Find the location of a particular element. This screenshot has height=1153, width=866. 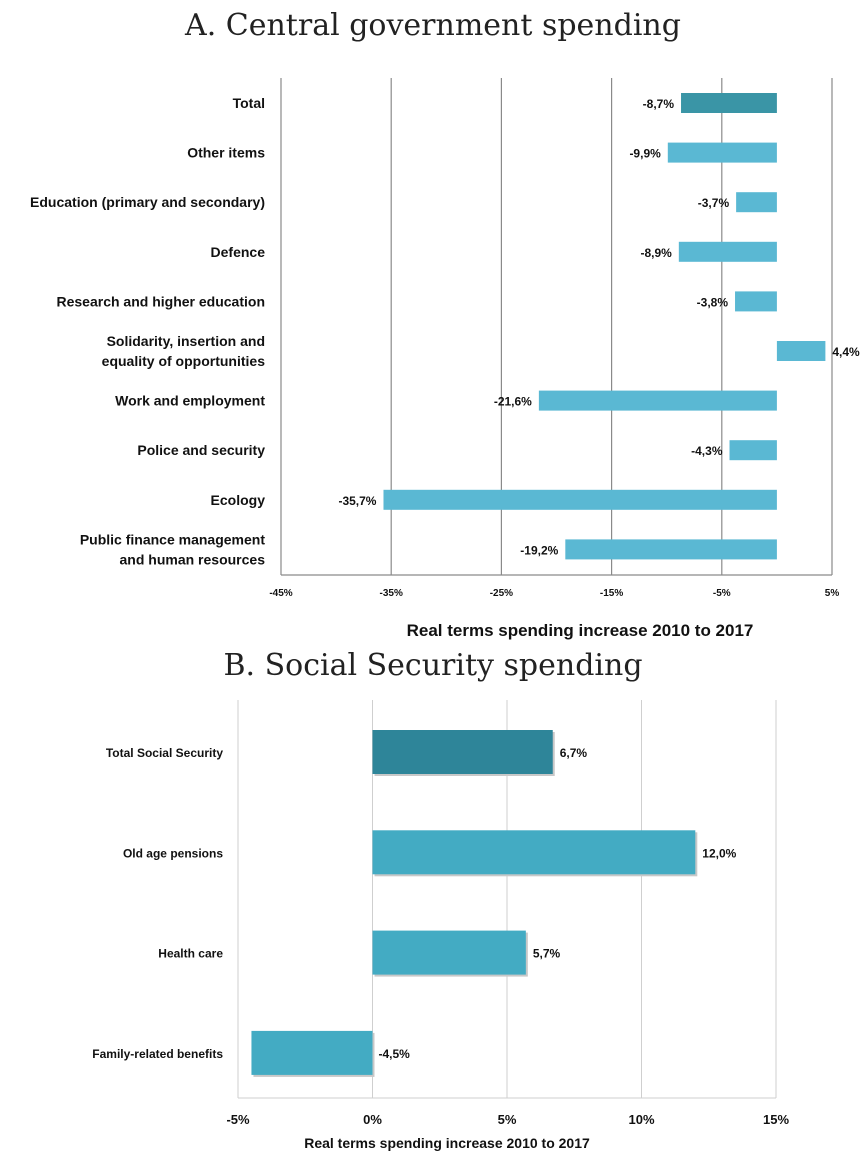

category-label: Health care is located at coordinates (190, 954).